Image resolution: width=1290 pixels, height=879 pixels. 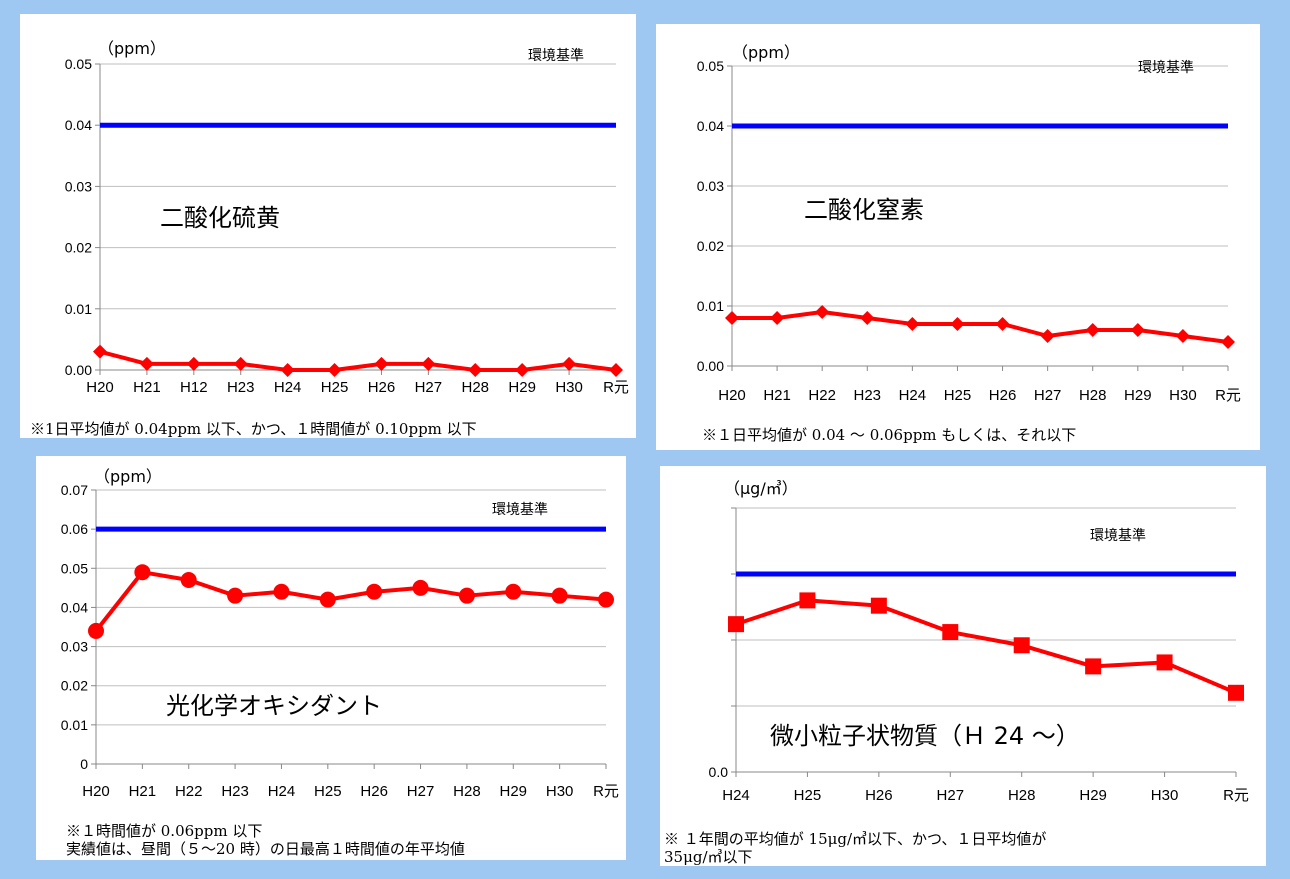 What do you see at coordinates (253, 429) in the screenshot?
I see `chart-note-so2: ※1日平均値が 0.04ppm 以下、かつ、１時間値が 0.10ppm 以下` at bounding box center [253, 429].